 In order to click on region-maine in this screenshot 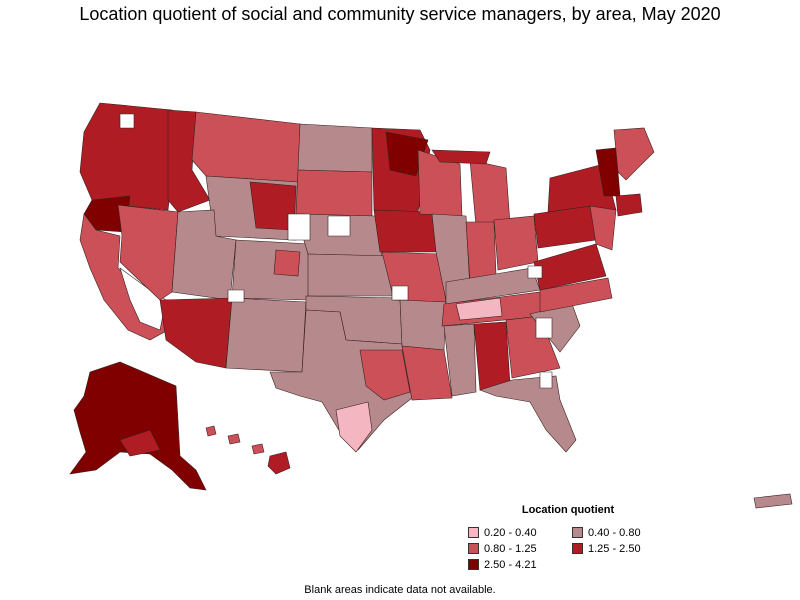, I will do `click(634, 154)`.